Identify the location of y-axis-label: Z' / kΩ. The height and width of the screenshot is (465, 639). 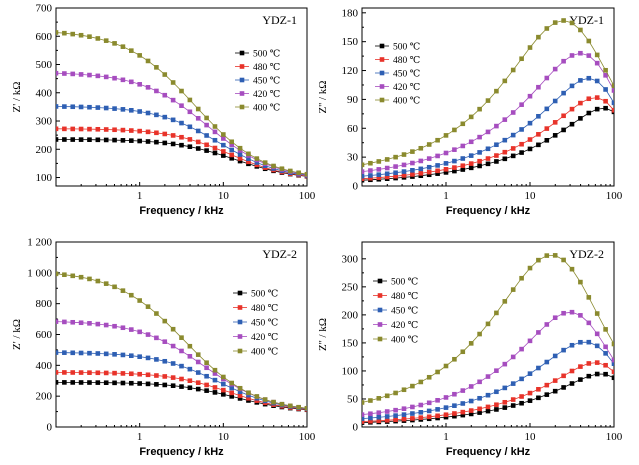
(17, 97).